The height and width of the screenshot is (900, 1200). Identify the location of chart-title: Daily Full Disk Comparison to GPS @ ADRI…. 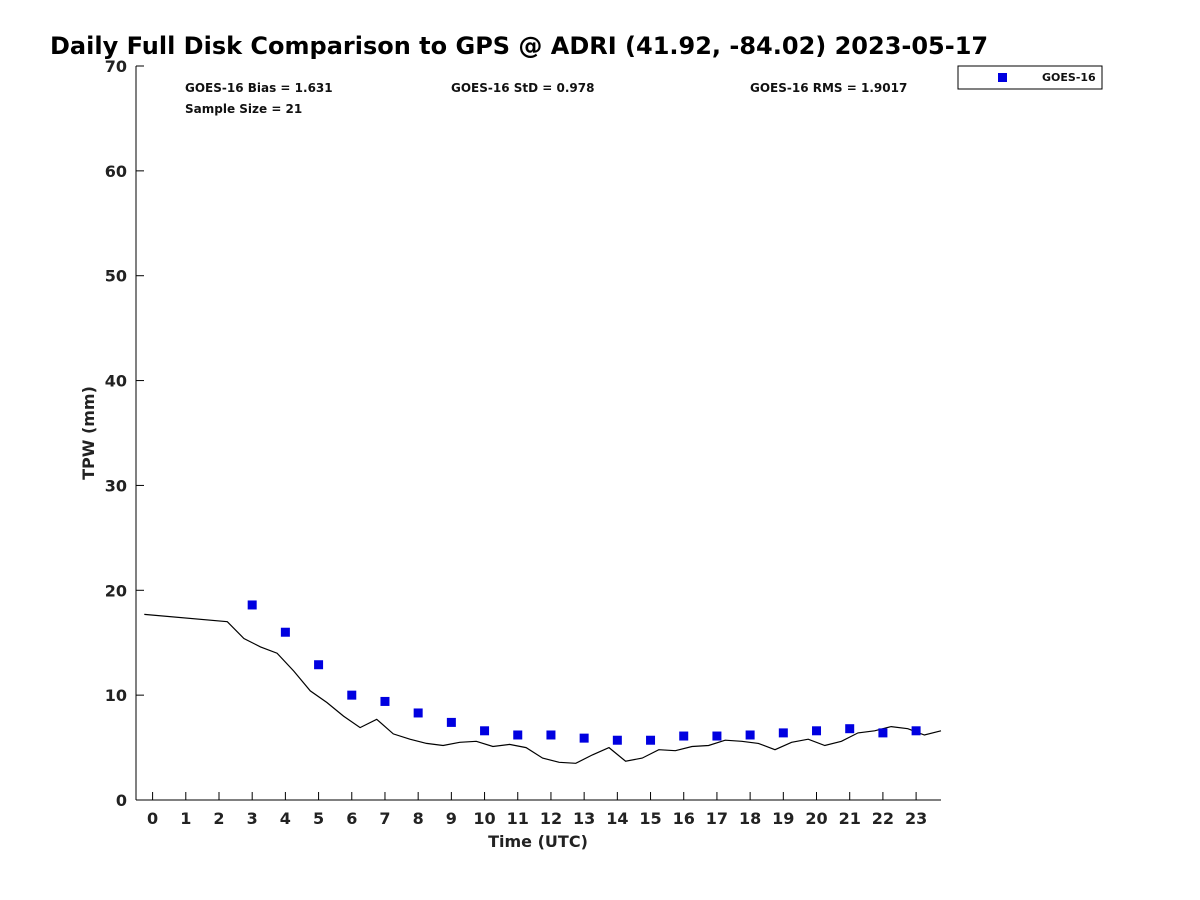
(519, 46).